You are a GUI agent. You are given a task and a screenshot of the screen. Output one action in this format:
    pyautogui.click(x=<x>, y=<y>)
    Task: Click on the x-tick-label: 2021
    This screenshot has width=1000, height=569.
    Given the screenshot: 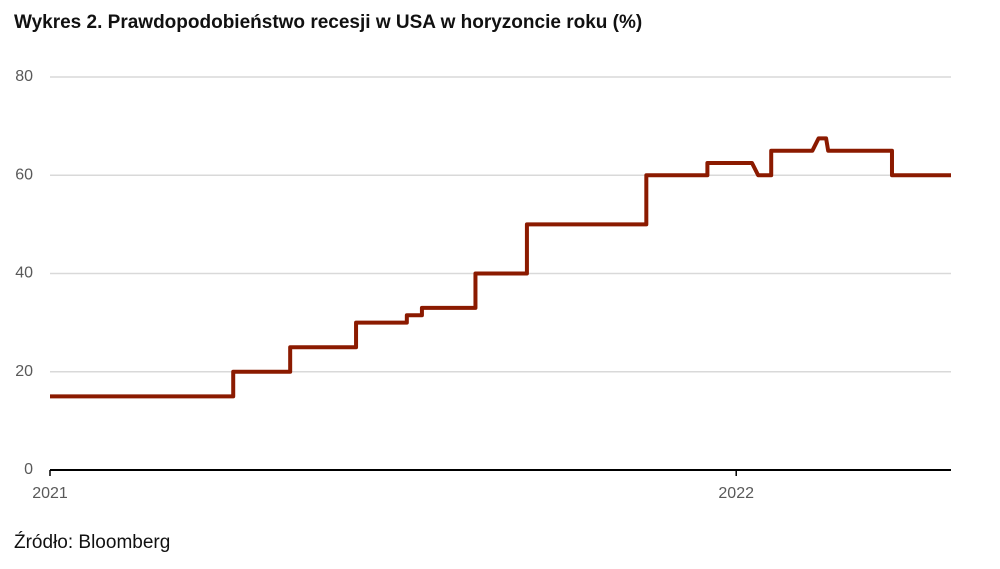 What is the action you would take?
    pyautogui.click(x=50, y=493)
    